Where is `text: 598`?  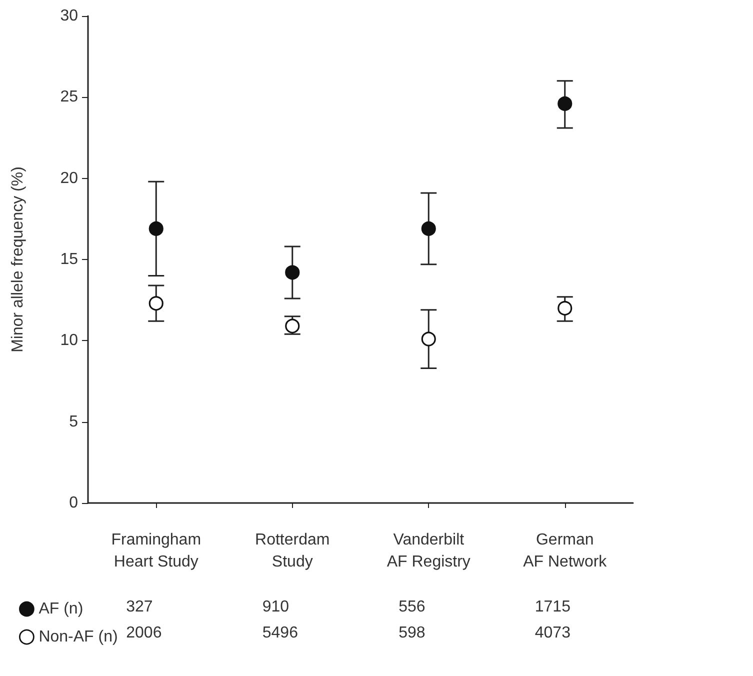
text: 598 is located at coordinates (412, 633).